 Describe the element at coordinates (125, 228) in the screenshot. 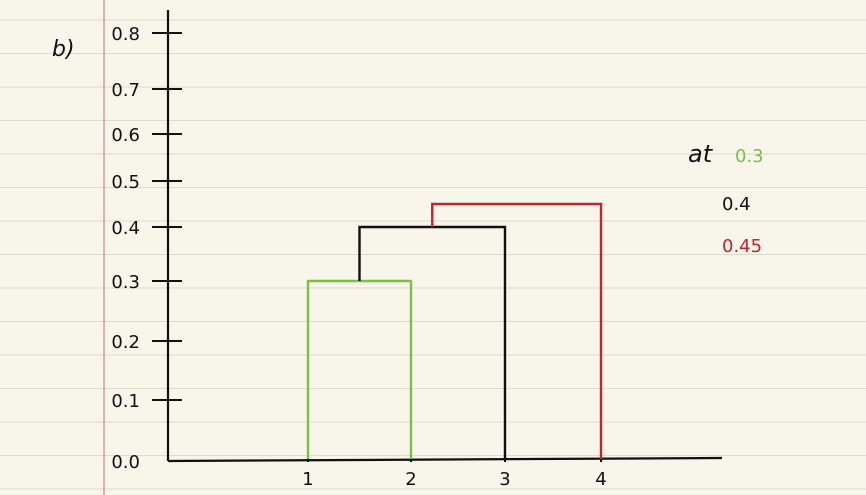

I see `y-tick-label: 0.4` at that location.